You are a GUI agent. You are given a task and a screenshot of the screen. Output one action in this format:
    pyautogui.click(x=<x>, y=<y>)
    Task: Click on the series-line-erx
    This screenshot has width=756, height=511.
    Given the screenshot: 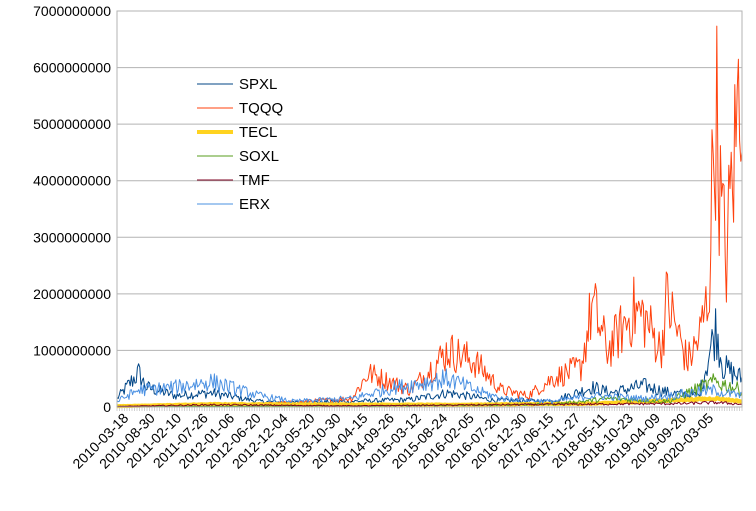 What is the action you would take?
    pyautogui.click(x=429, y=386)
    